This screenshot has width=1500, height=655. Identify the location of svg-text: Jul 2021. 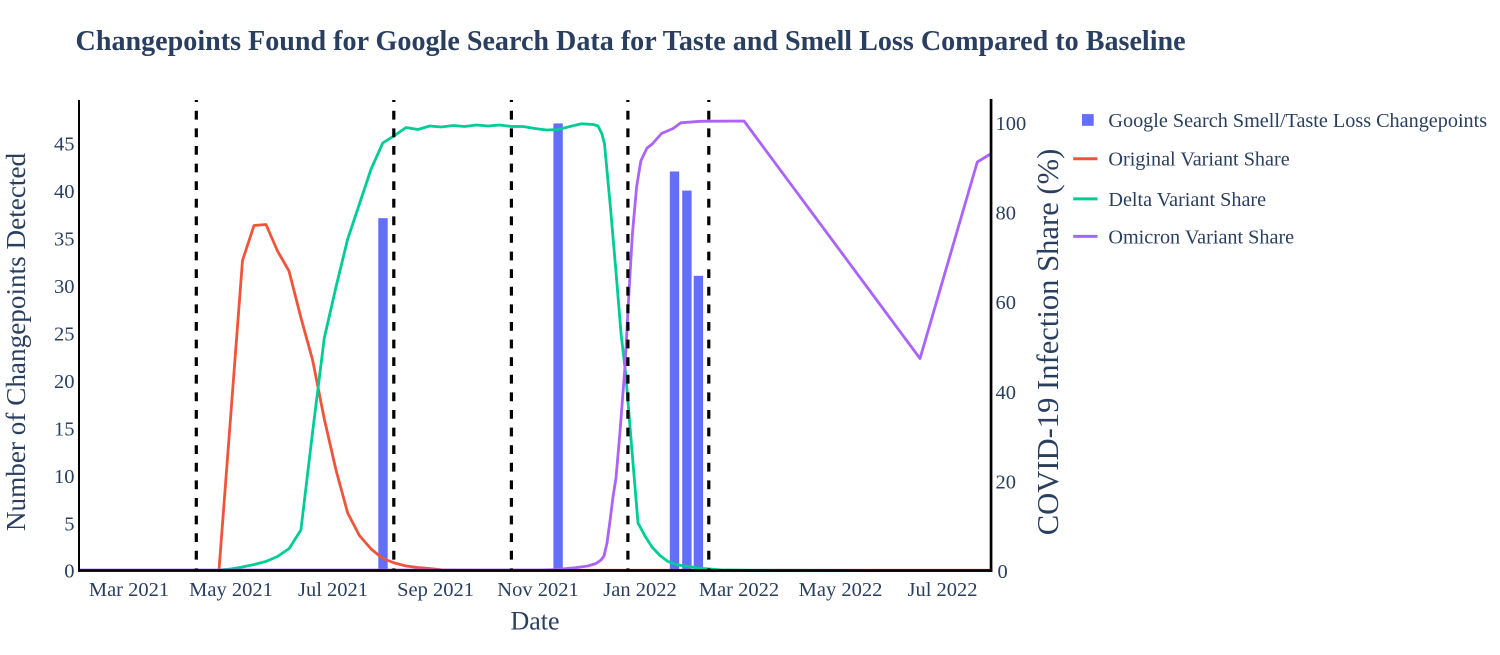
(333, 590).